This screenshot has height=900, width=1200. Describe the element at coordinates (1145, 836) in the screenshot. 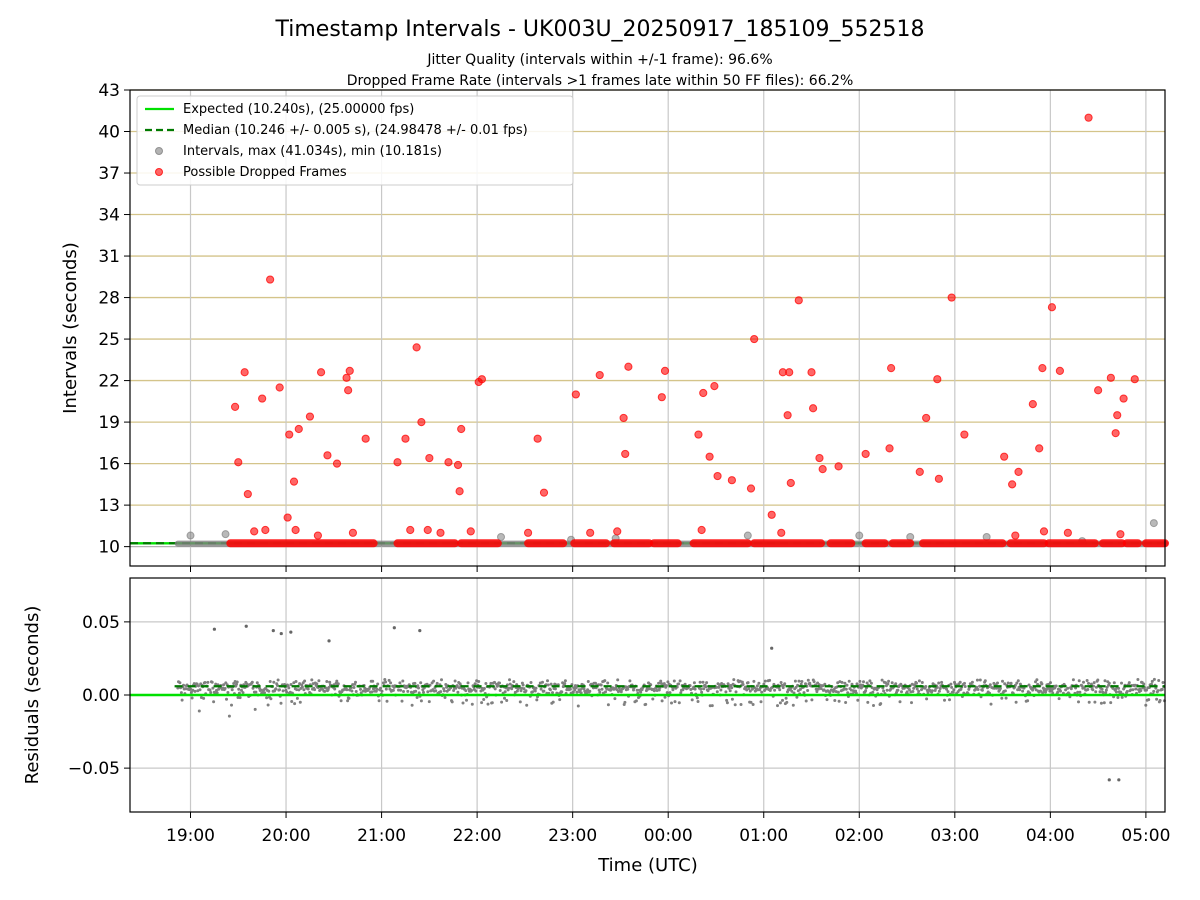

I see `x-tick-label-10: 05:00` at that location.